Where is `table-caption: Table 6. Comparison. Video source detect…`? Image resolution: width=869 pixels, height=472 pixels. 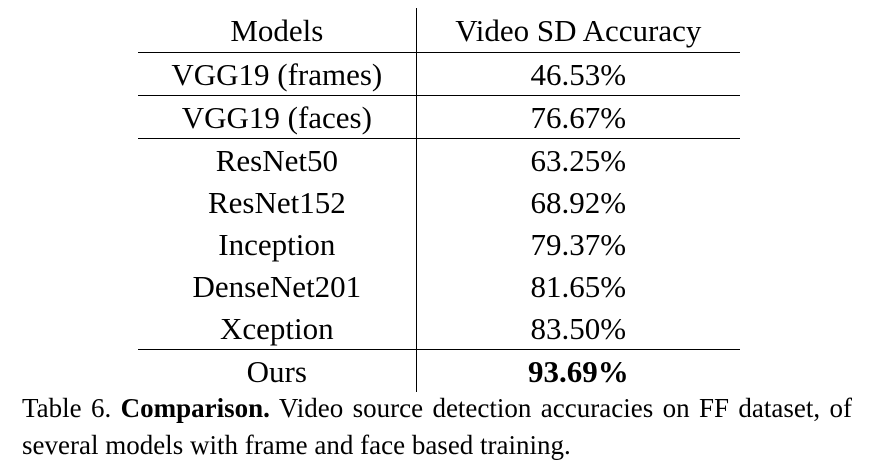
table-caption: Table 6. Comparison. Video source detect… is located at coordinates (437, 427).